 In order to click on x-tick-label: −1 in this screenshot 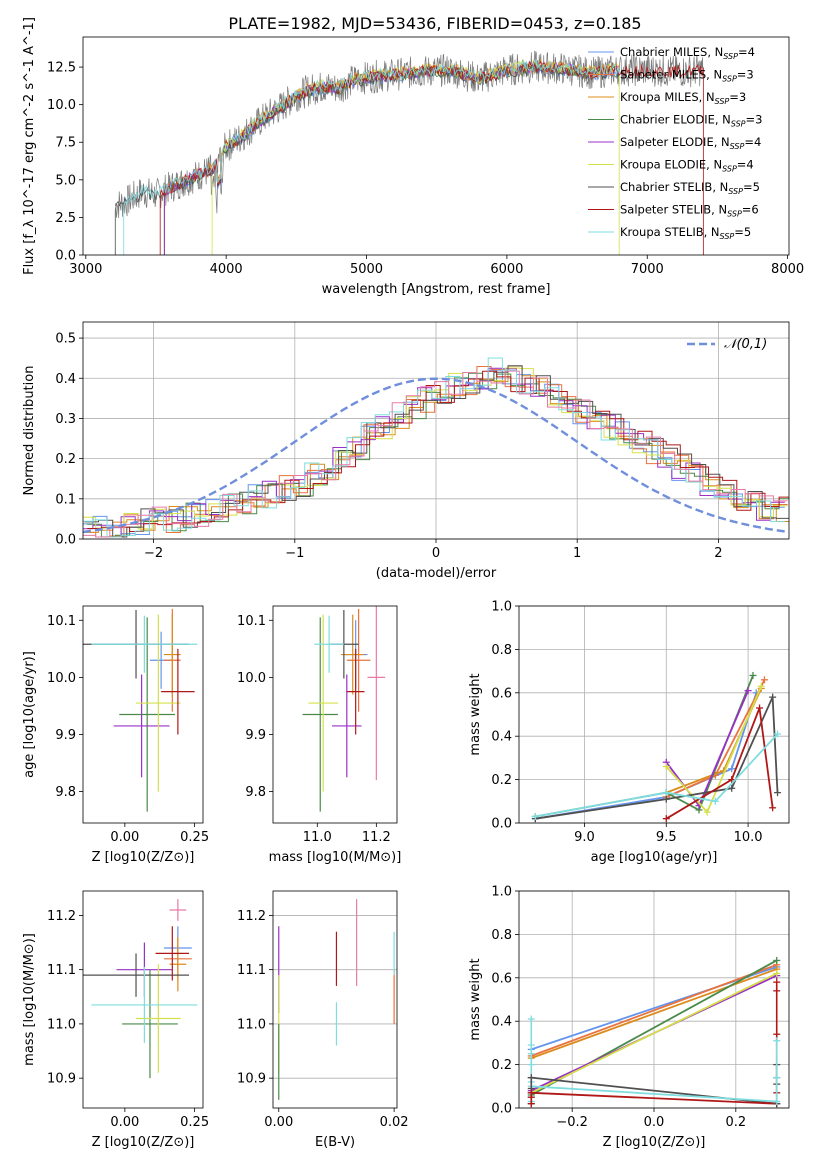, I will do `click(294, 553)`.